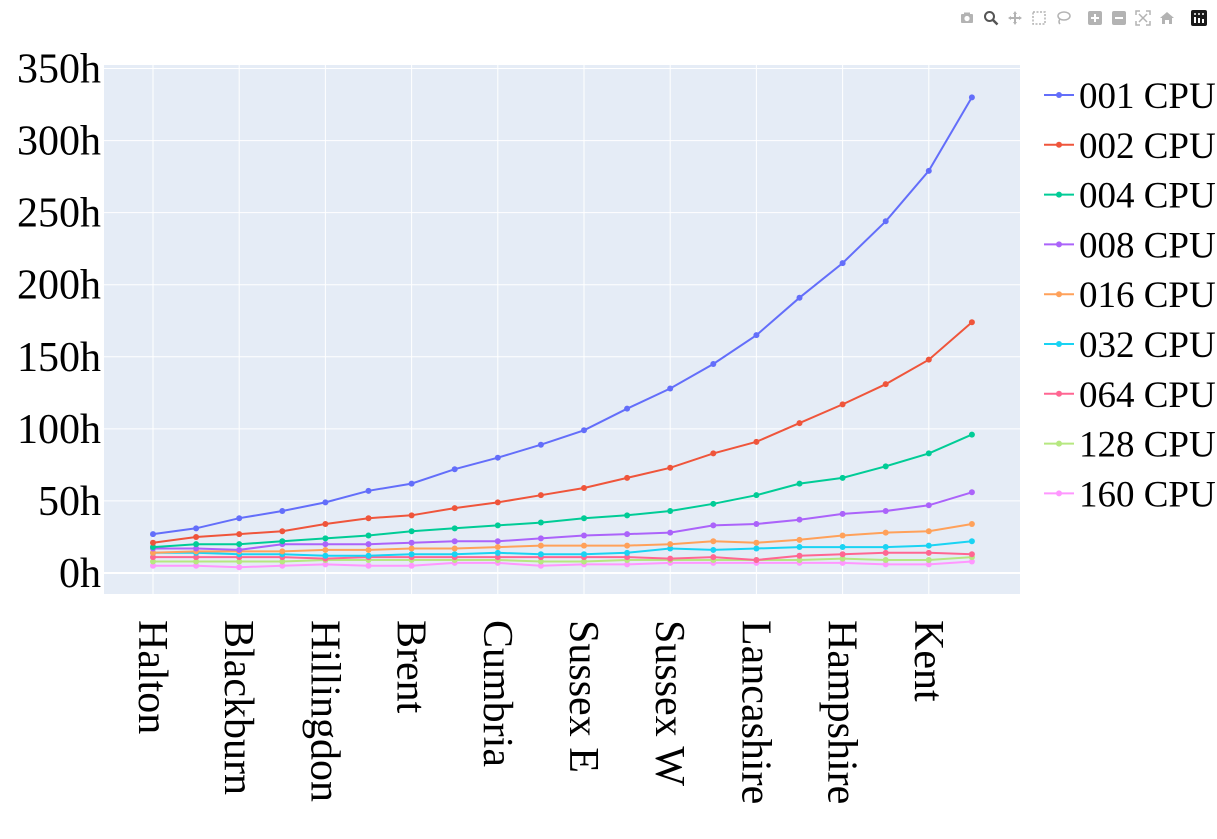 This screenshot has height=839, width=1217. Describe the element at coordinates (967, 18) in the screenshot. I see `camera-icon` at that location.